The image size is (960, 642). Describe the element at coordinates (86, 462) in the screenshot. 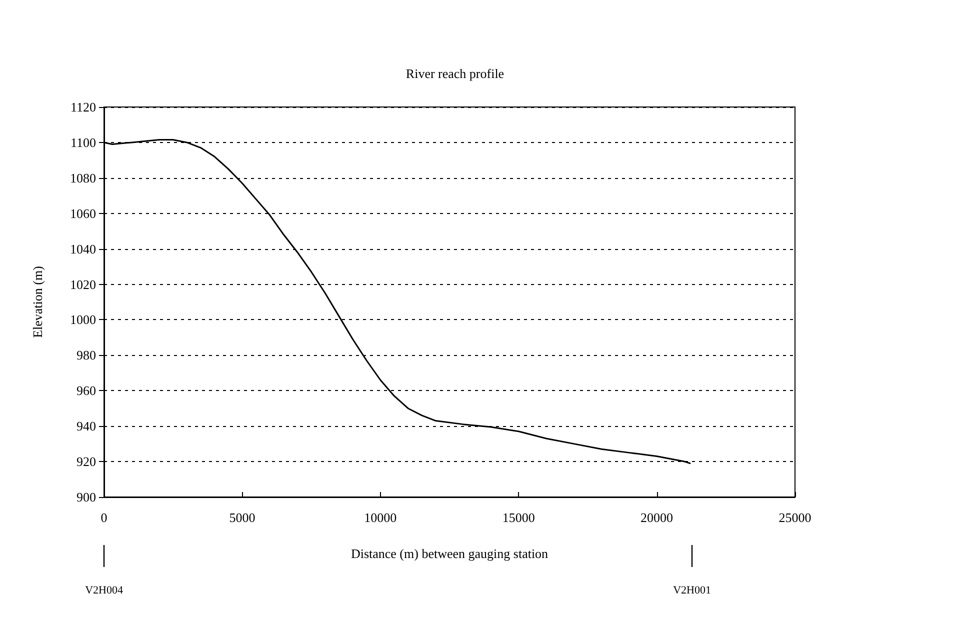

I see `y-tick-label: 920` at that location.